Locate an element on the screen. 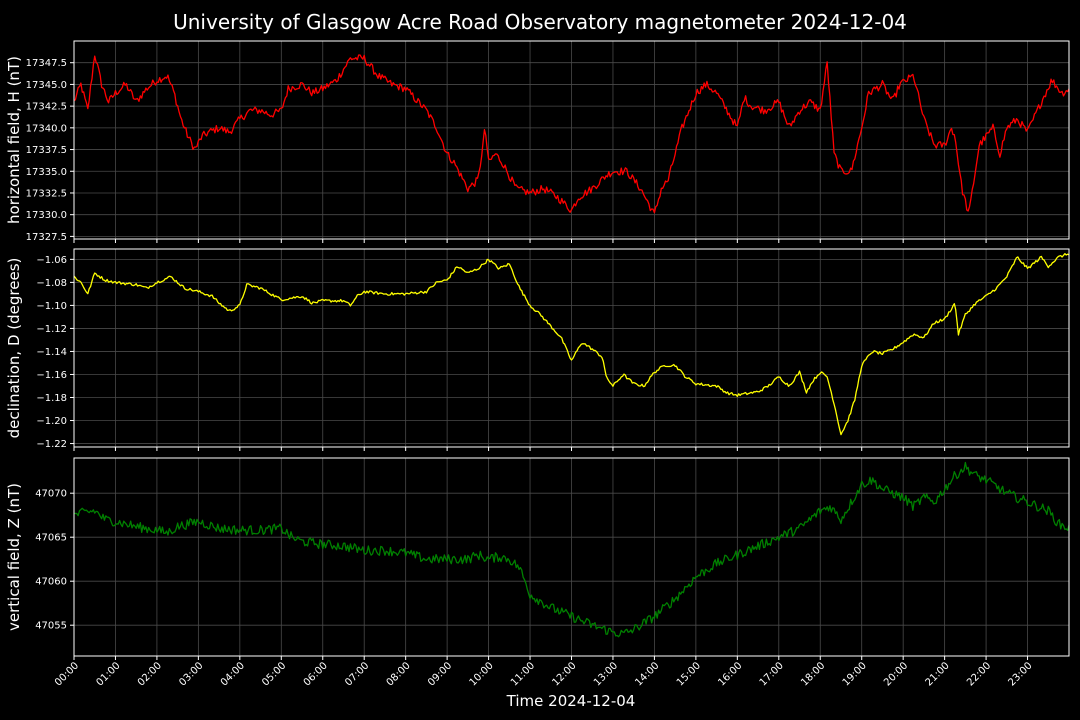 The image size is (1080, 720). y-tick-label: −1.20 is located at coordinates (51, 421).